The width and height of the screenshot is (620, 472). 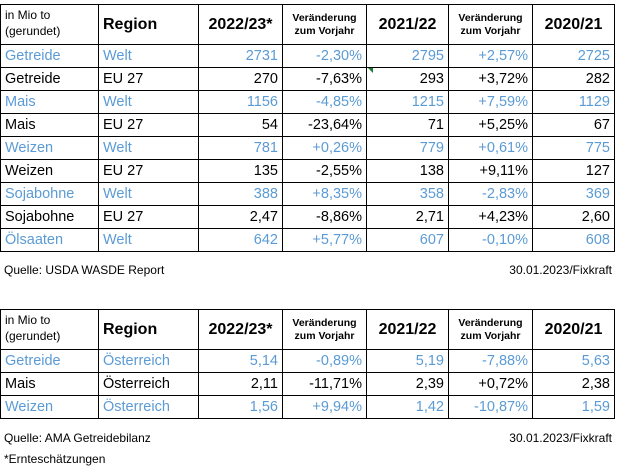 I want to click on change-2-cell: +3,72%, so click(x=490, y=79).